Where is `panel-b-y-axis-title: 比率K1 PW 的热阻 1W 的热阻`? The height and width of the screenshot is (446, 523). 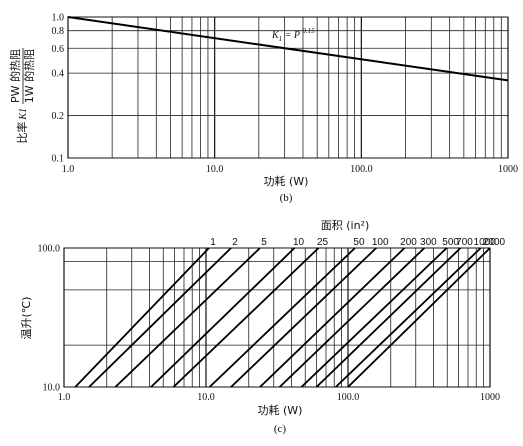
panel-b-y-axis-title: 比率K1 PW 的热阻 1W 的热阻 is located at coordinates (22, 96).